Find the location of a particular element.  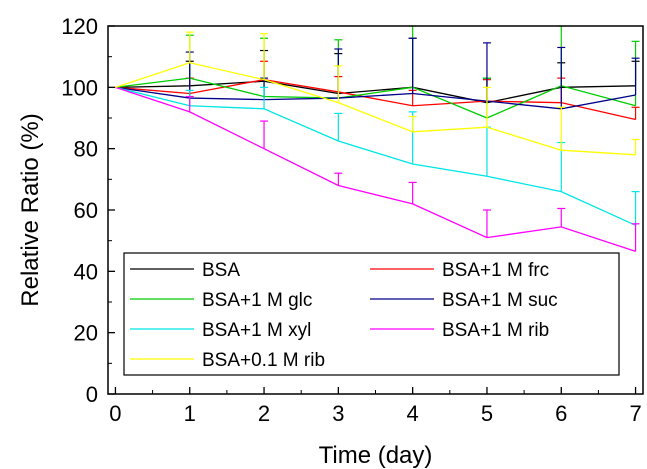

x-tick-label: 3 is located at coordinates (338, 413).